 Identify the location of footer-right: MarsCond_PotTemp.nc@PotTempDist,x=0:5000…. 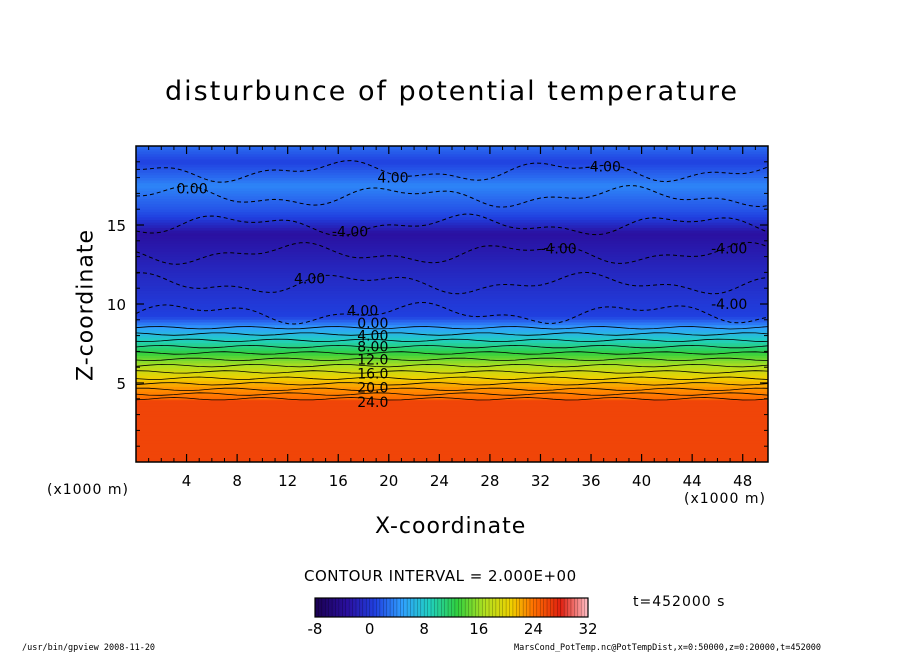
(668, 648).